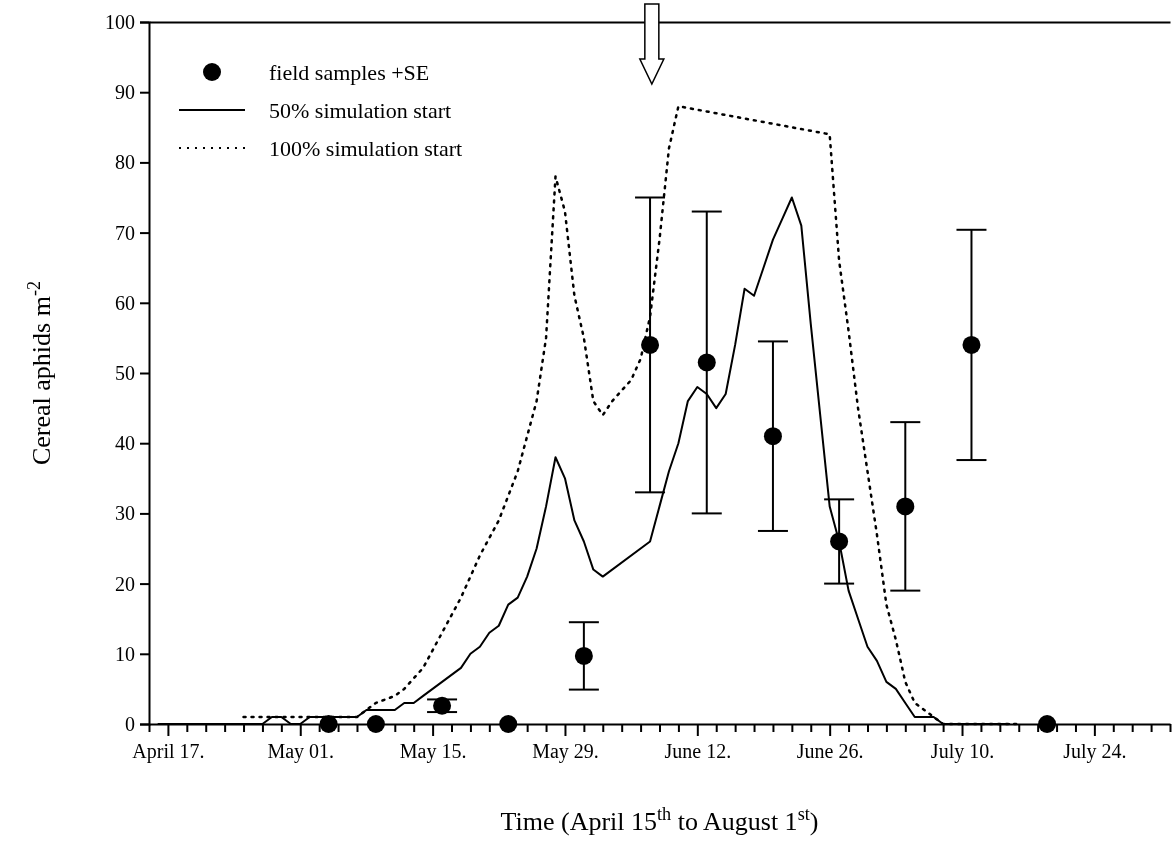 This screenshot has width=1175, height=855. I want to click on y-tick-label: 10, so click(125, 653).